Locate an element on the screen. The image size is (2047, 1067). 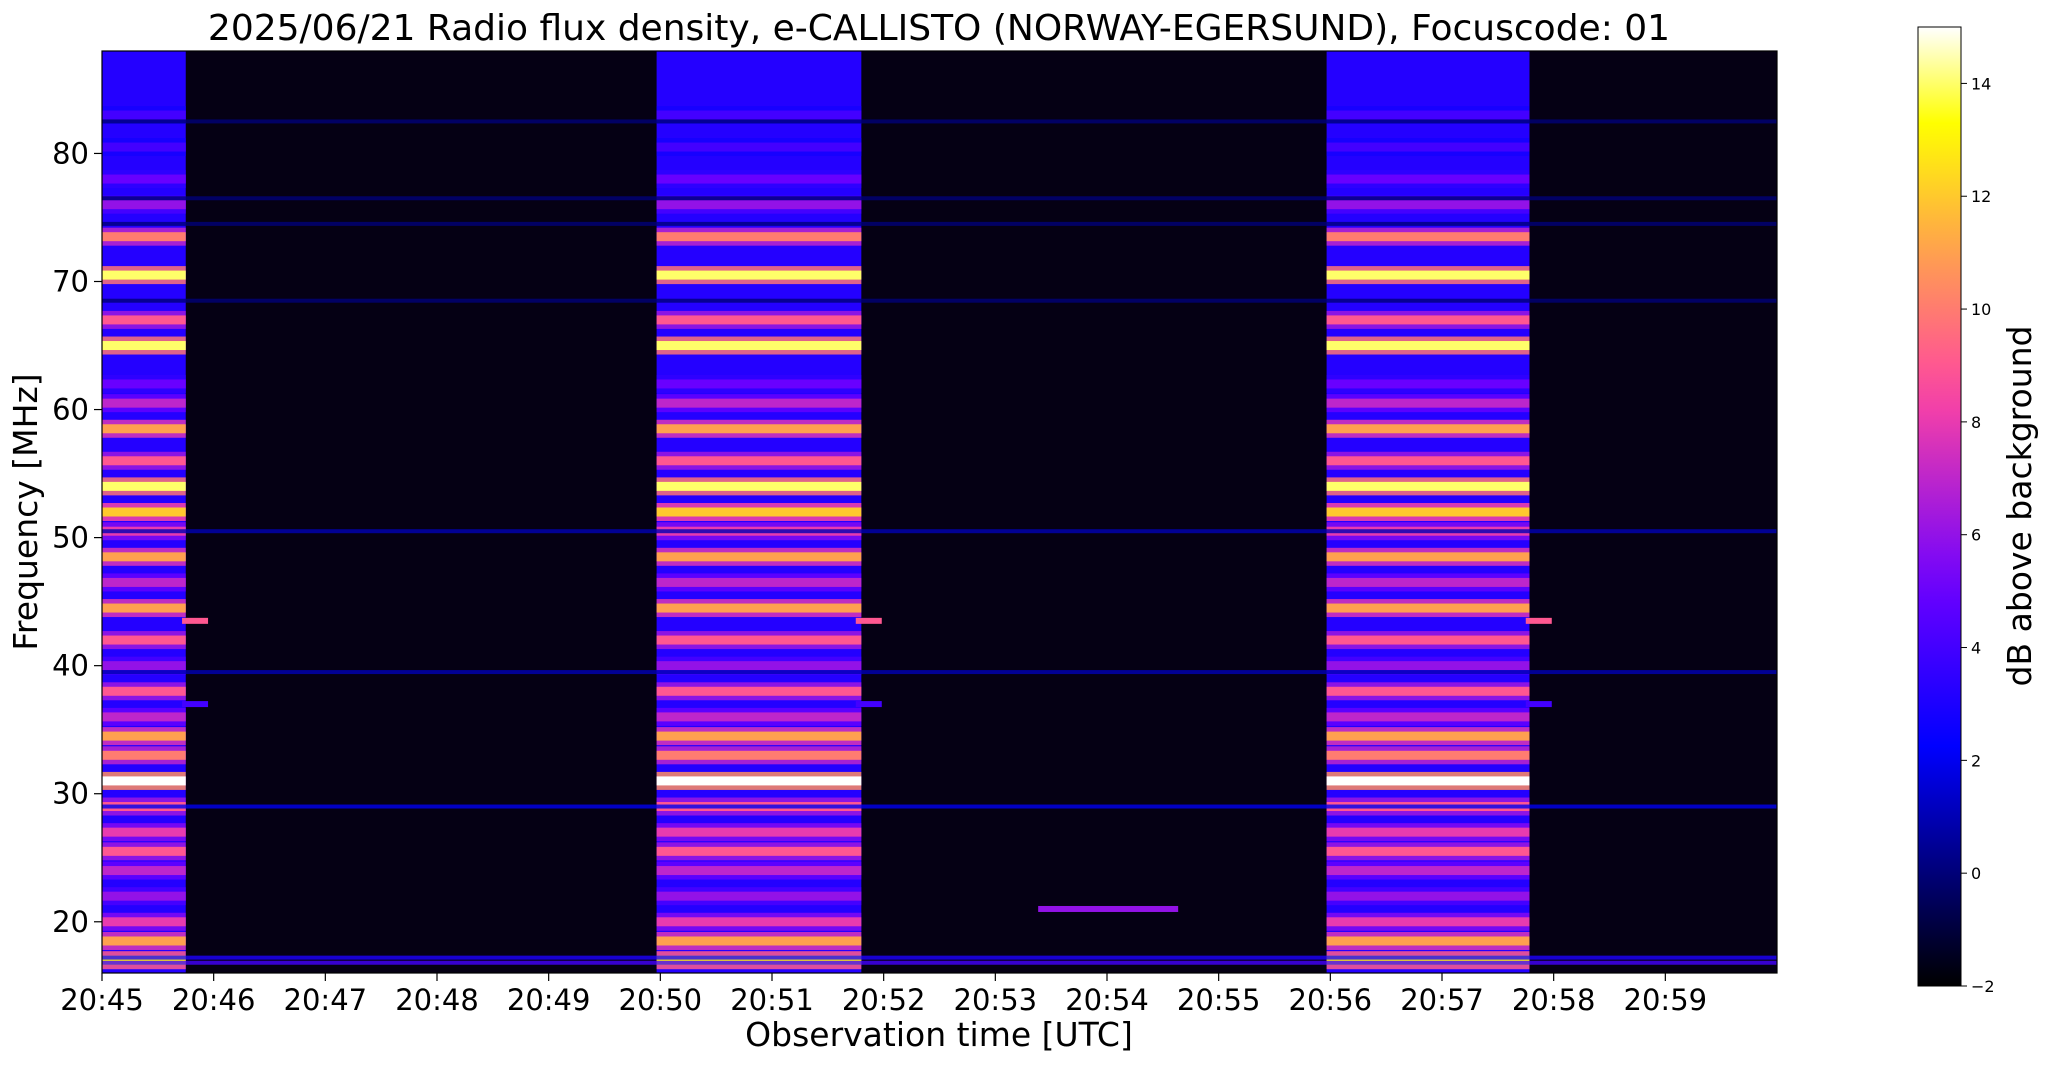
x-tick-label: 20:47 is located at coordinates (326, 1000).